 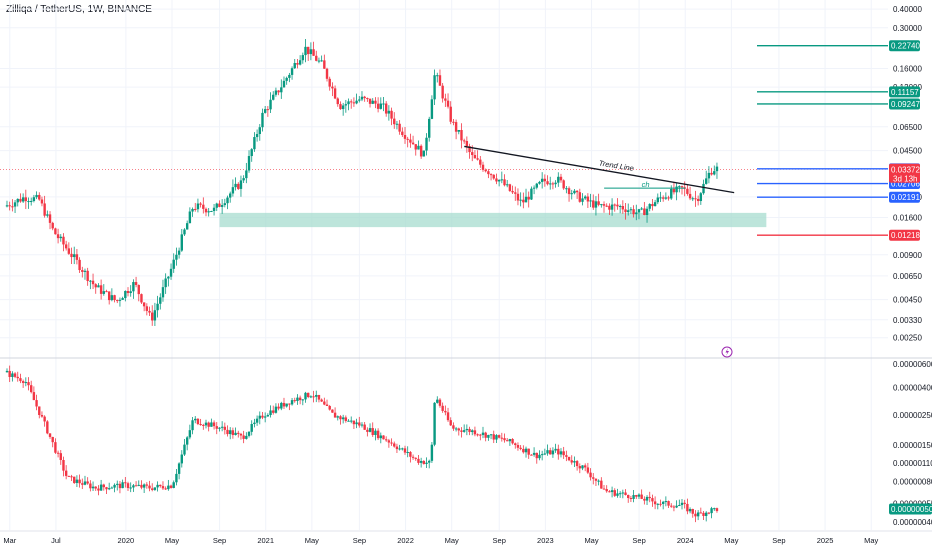 I want to click on time-tick-label: Jul, so click(x=56, y=540).